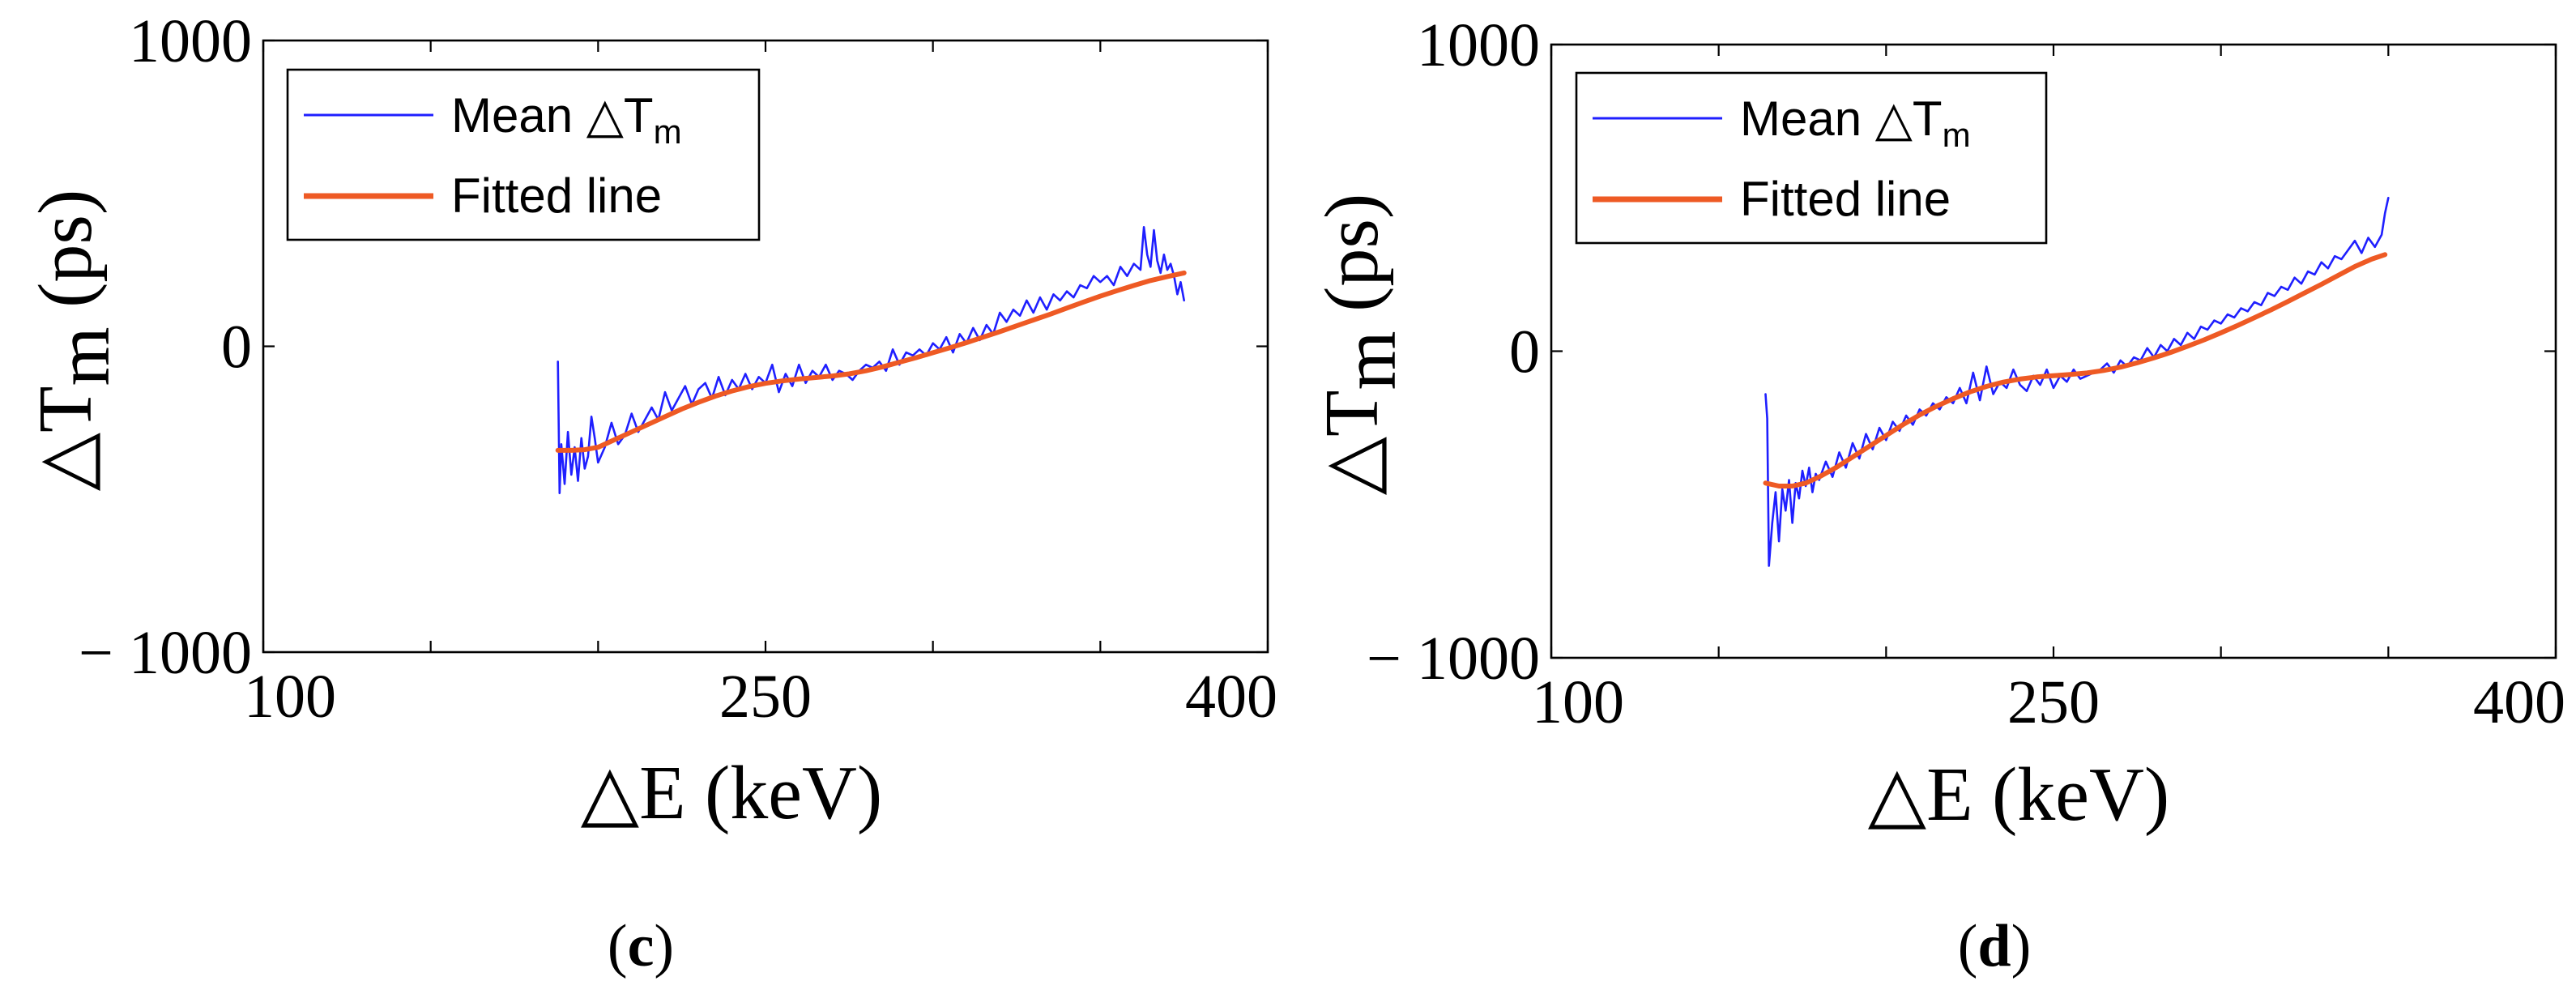 Image resolution: width=2576 pixels, height=994 pixels. What do you see at coordinates (641, 946) in the screenshot?
I see `panel-caption-c: (c)` at bounding box center [641, 946].